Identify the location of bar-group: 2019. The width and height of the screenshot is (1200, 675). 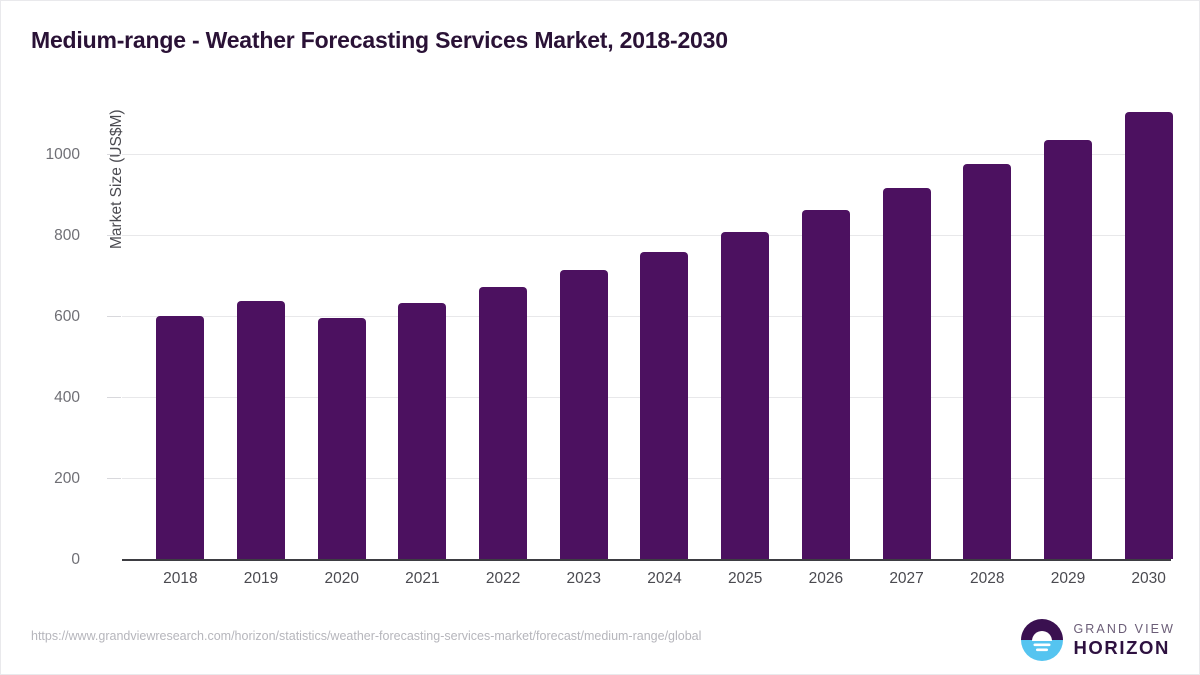
(261, 339).